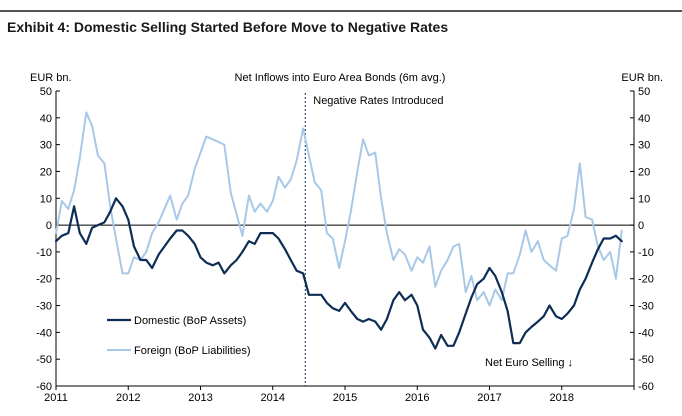  I want to click on y-tick-label-left: 40, so click(46, 119).